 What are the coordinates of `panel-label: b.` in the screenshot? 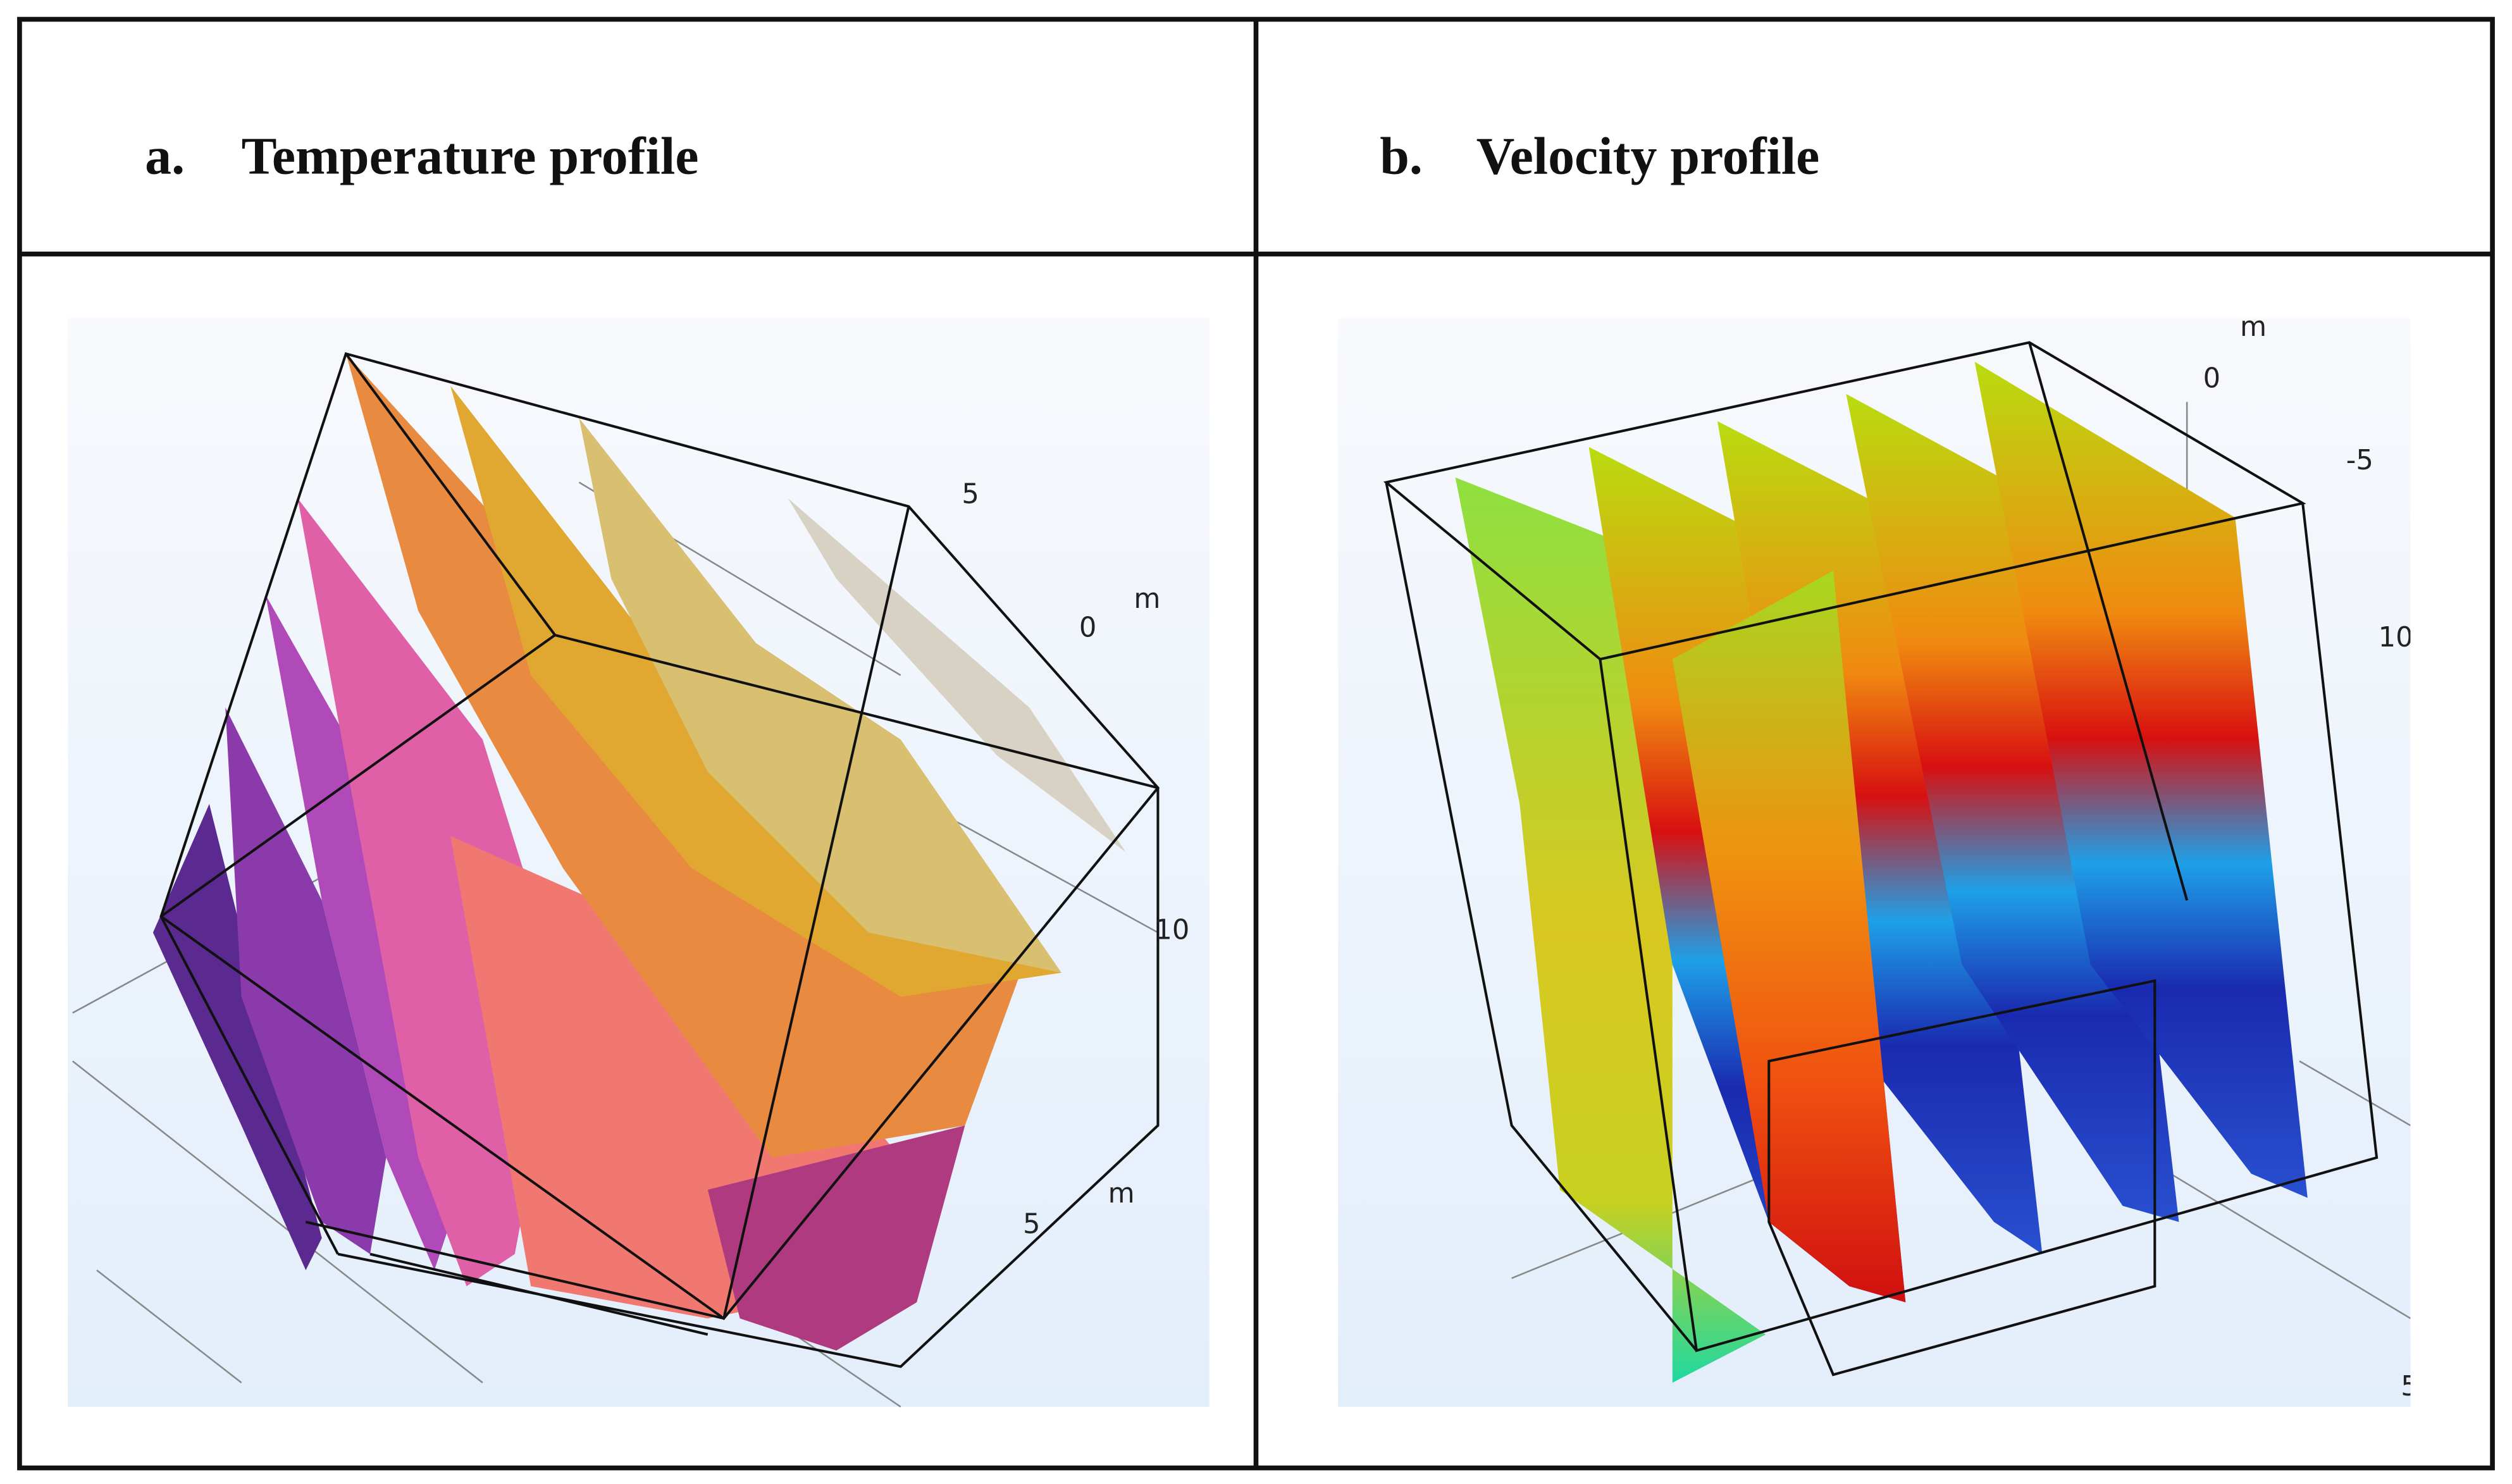 It's located at (1402, 156).